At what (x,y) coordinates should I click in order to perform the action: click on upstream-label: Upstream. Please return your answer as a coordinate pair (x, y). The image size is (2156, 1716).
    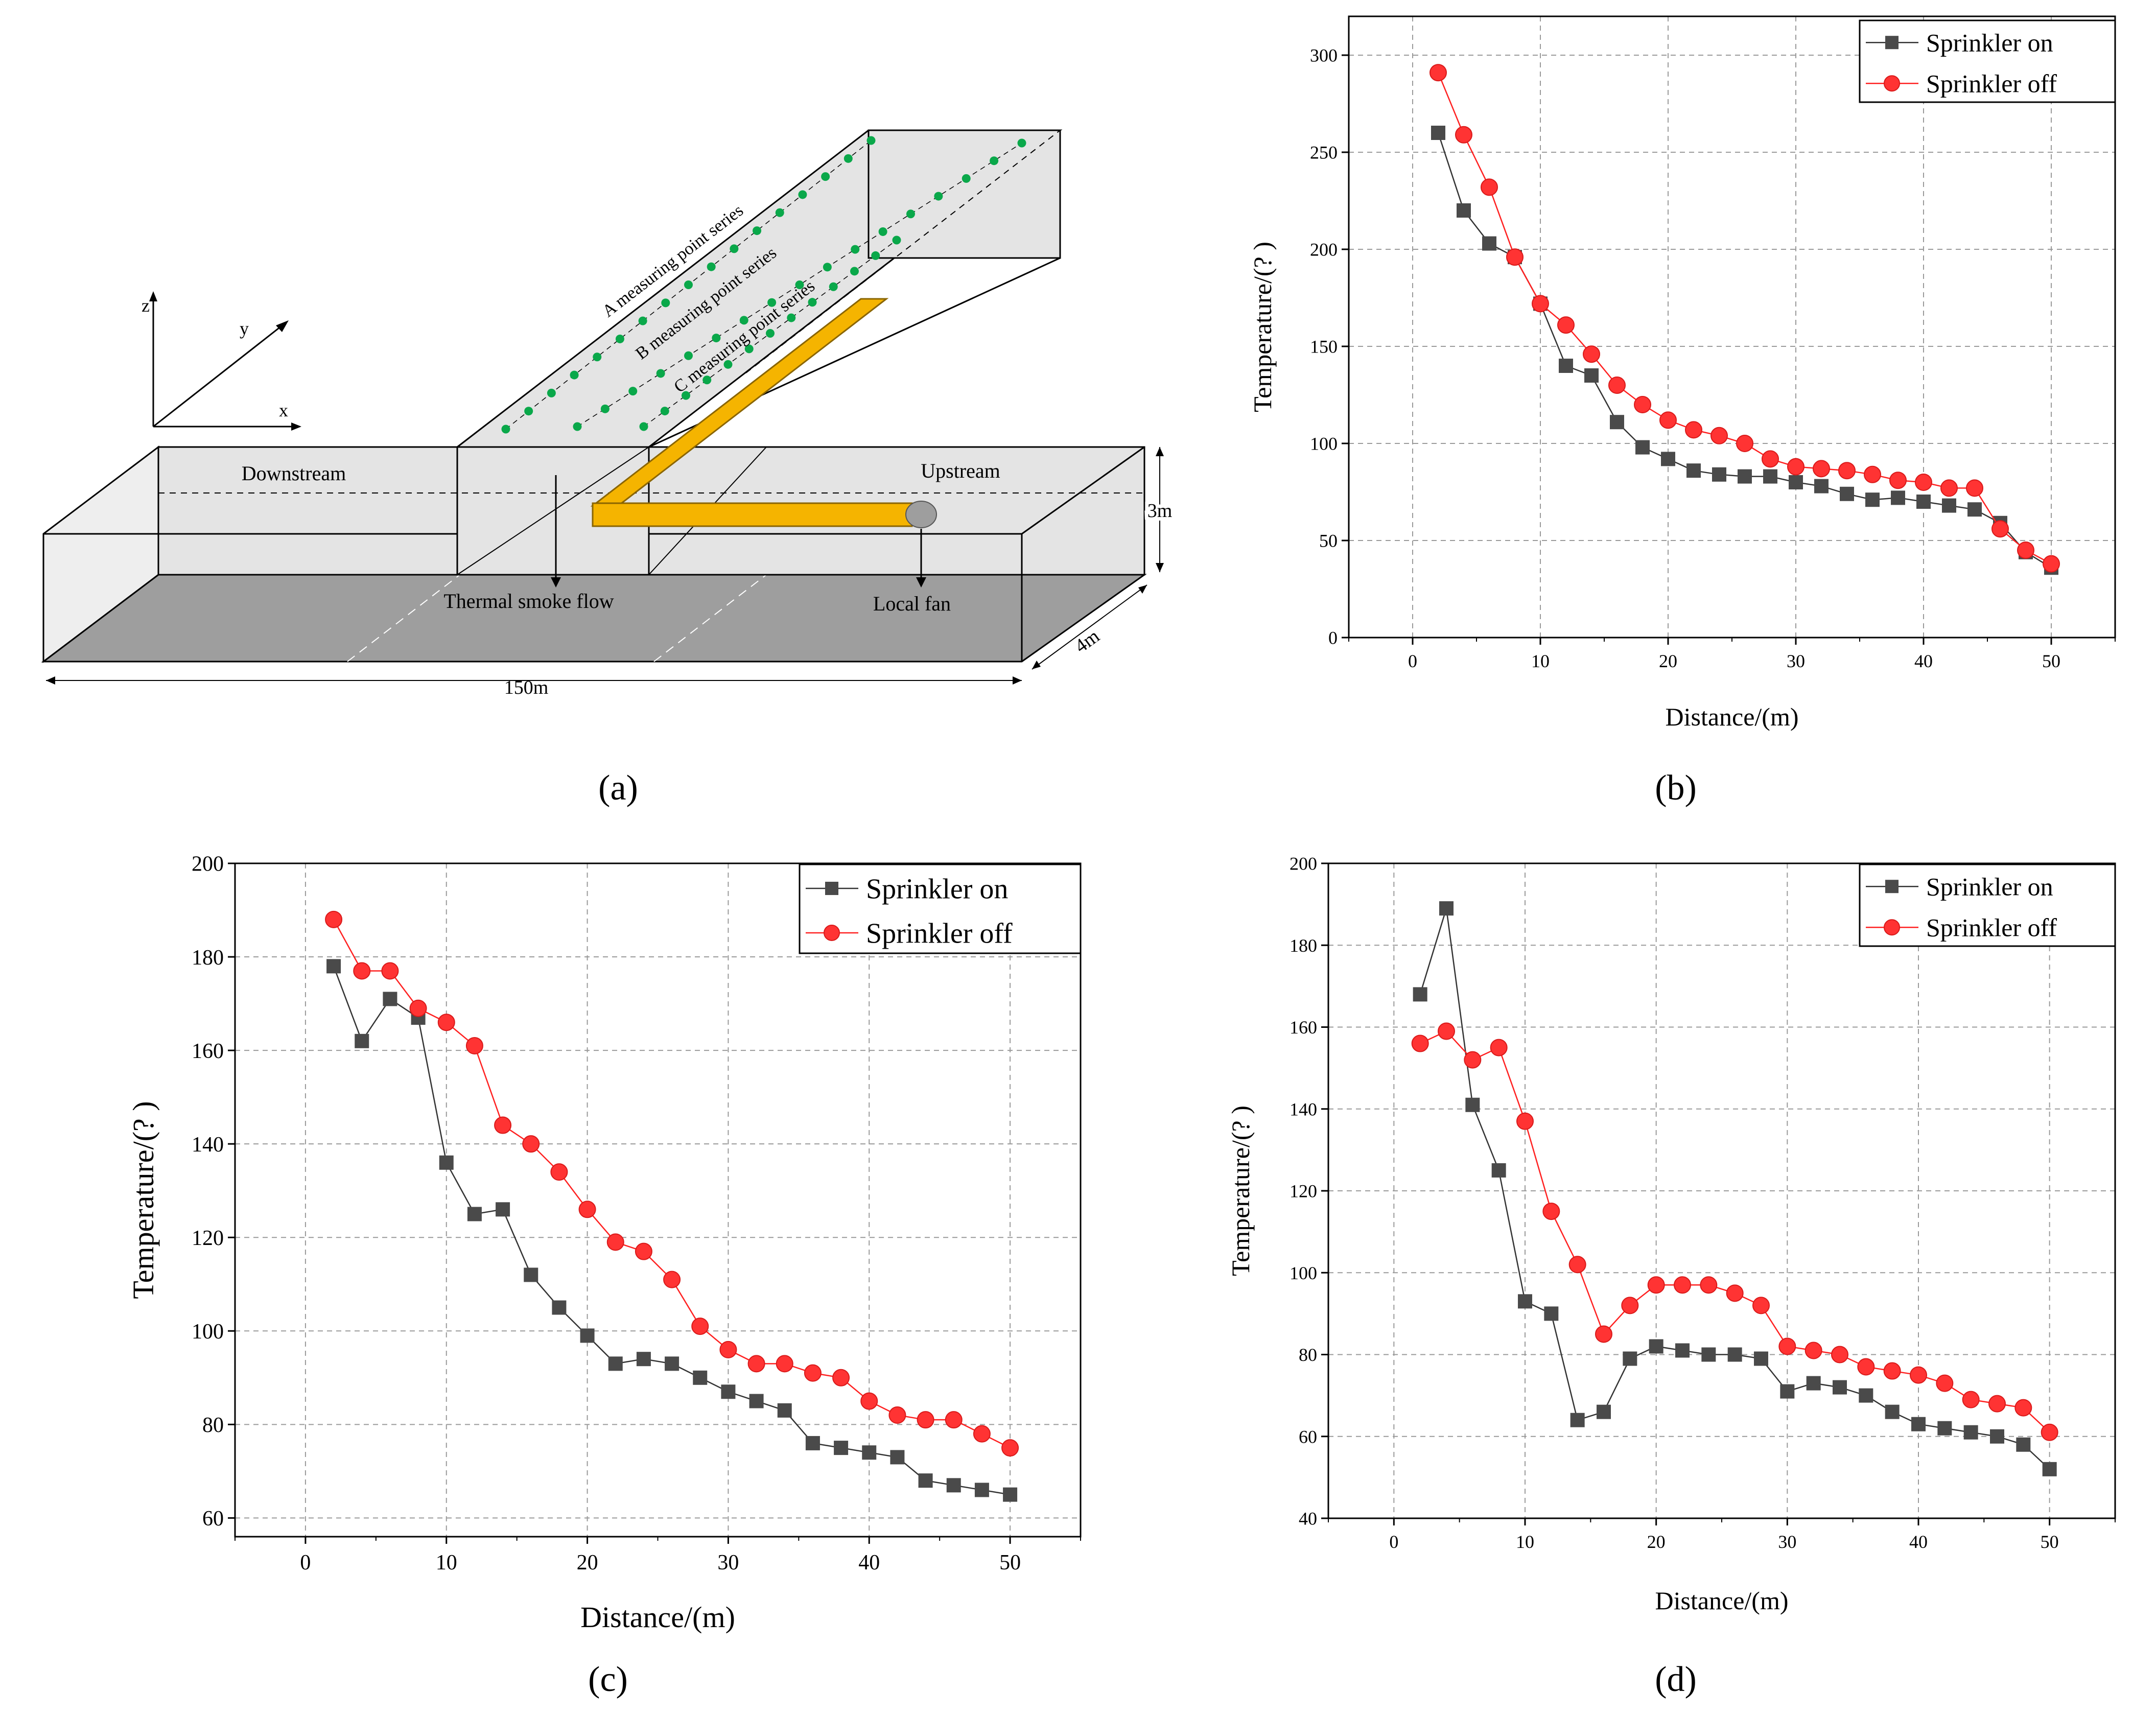
    Looking at the image, I should click on (960, 470).